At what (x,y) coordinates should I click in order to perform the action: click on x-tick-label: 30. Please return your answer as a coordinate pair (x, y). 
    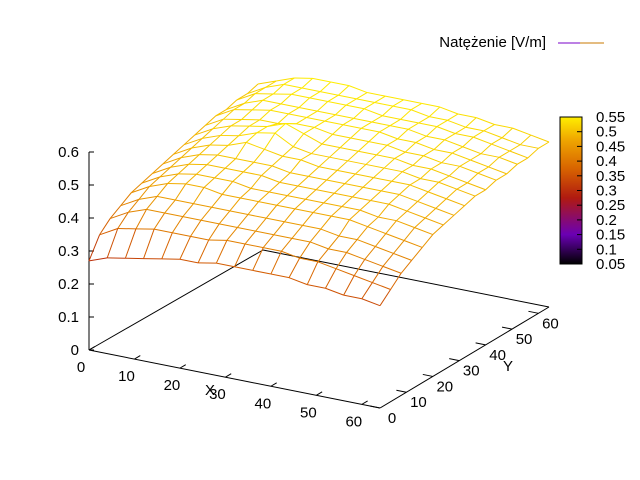
    Looking at the image, I should click on (217, 394).